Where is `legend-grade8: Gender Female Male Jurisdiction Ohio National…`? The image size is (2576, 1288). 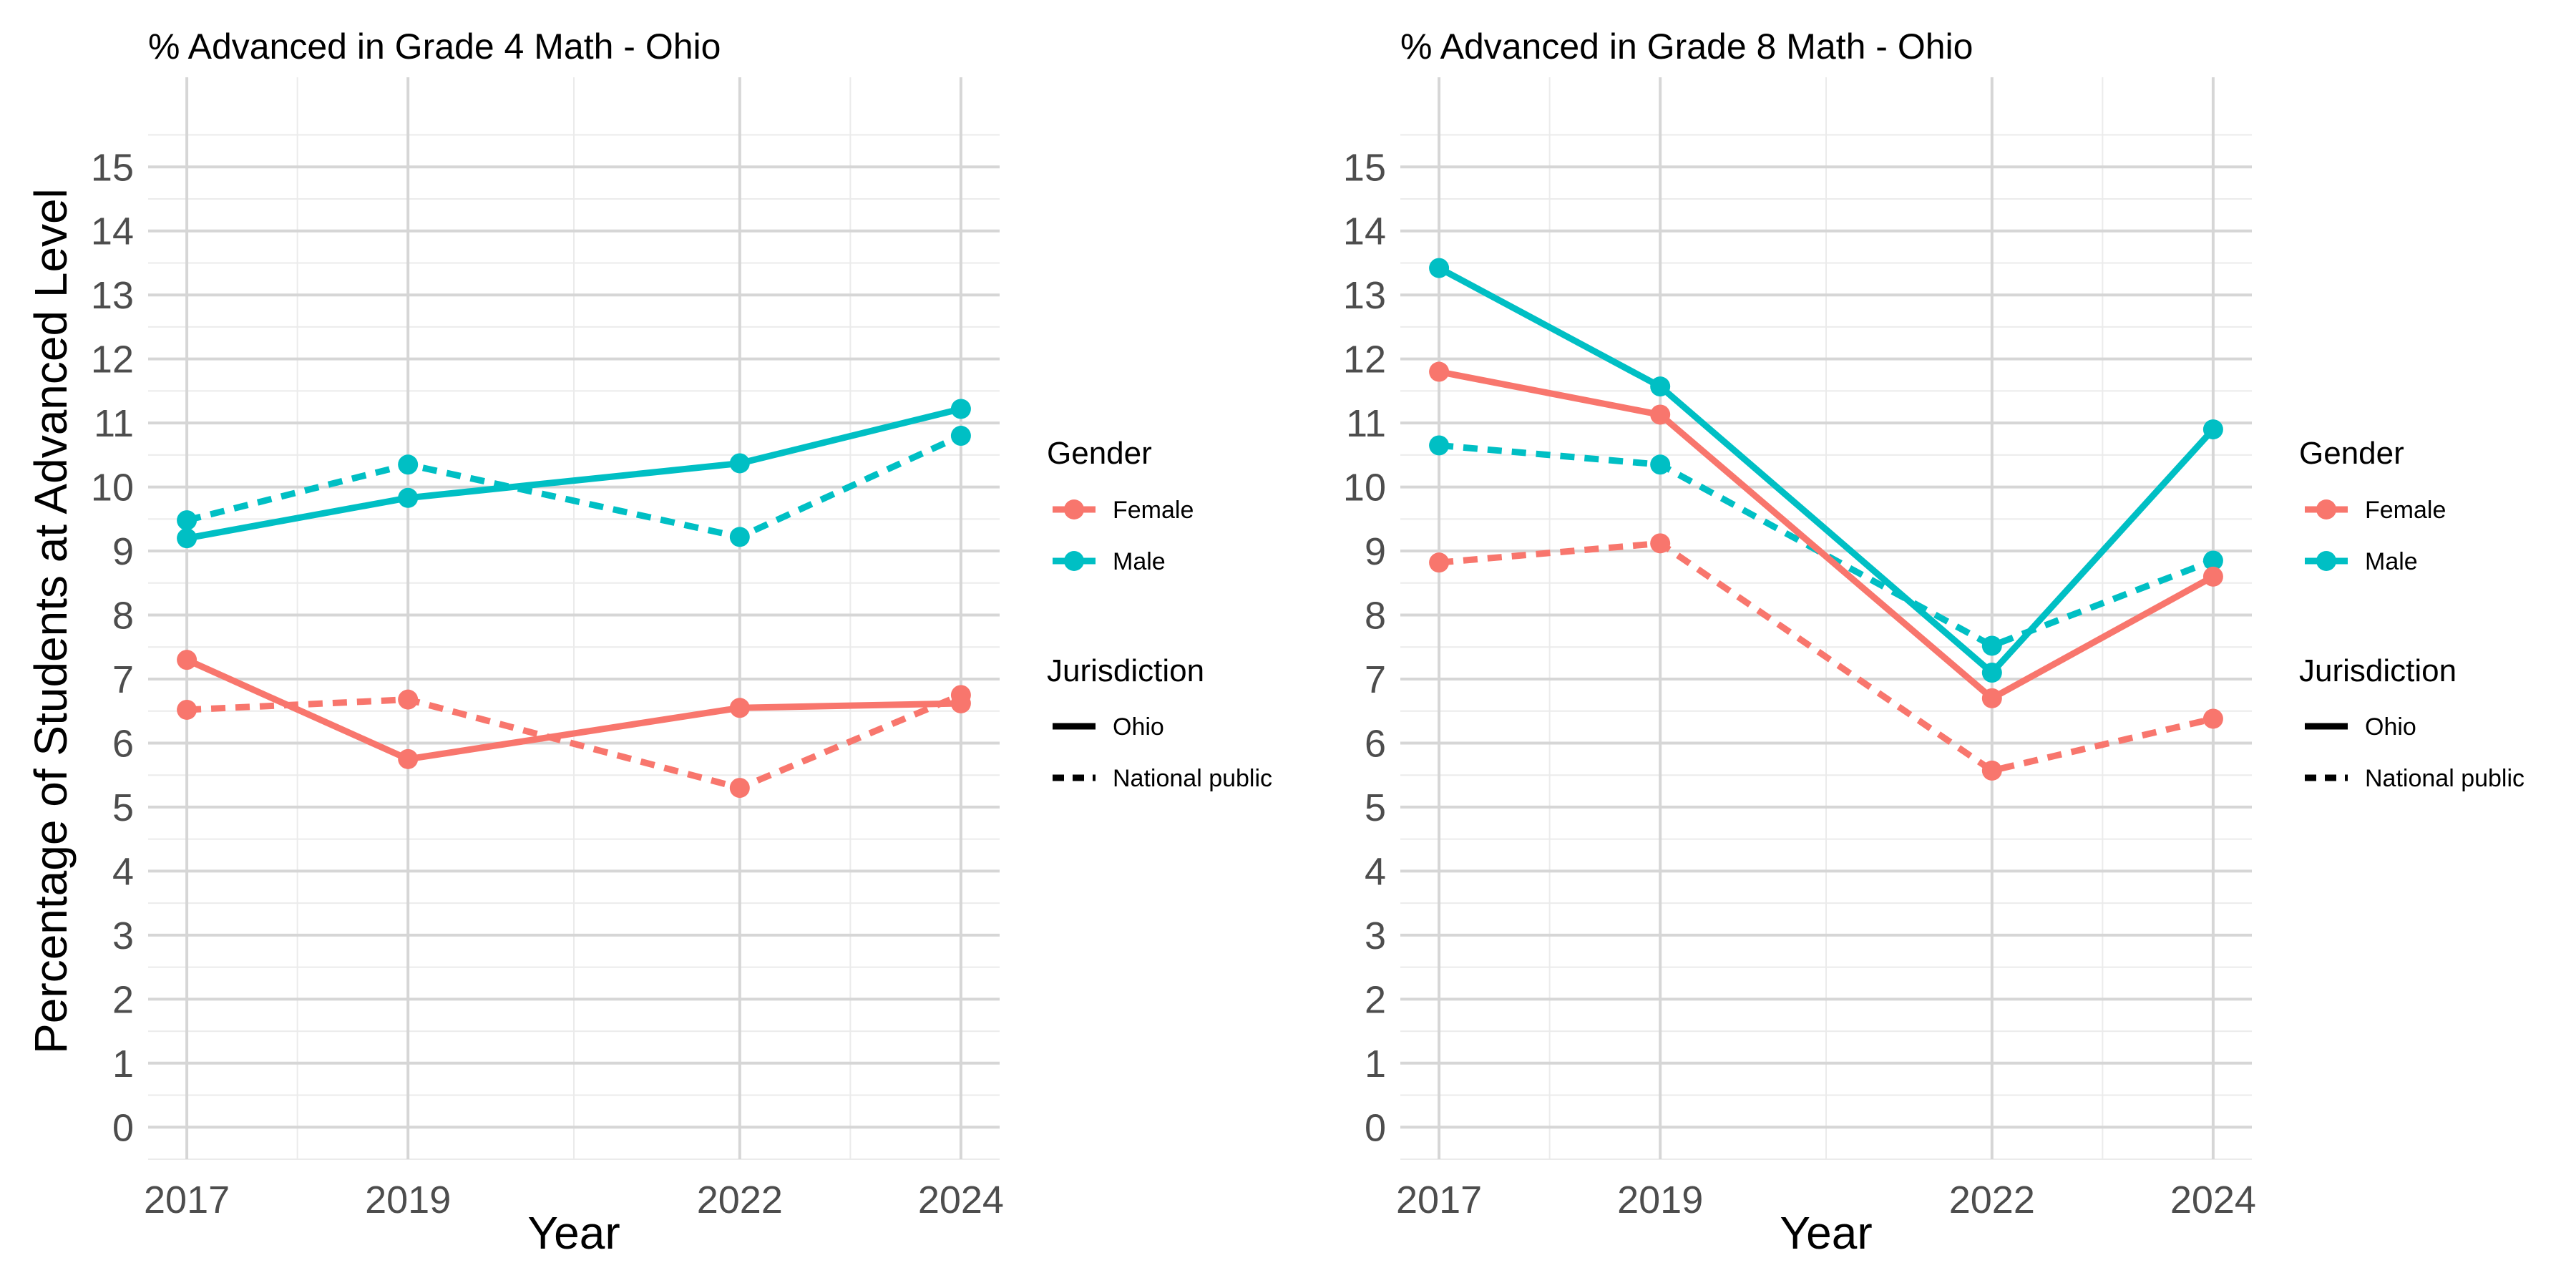 legend-grade8: Gender Female Male Jurisdiction Ohio National… is located at coordinates (2411, 614).